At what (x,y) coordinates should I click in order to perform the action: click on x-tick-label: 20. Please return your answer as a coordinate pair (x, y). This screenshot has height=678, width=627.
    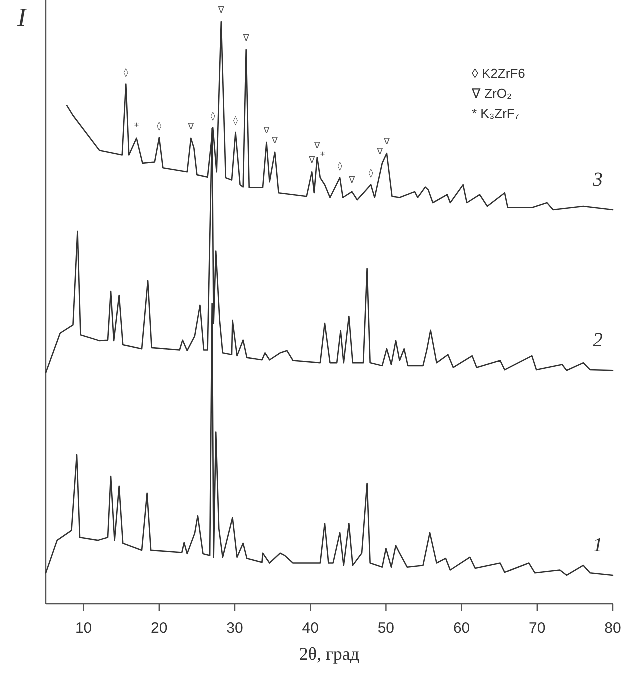
    Looking at the image, I should click on (159, 628).